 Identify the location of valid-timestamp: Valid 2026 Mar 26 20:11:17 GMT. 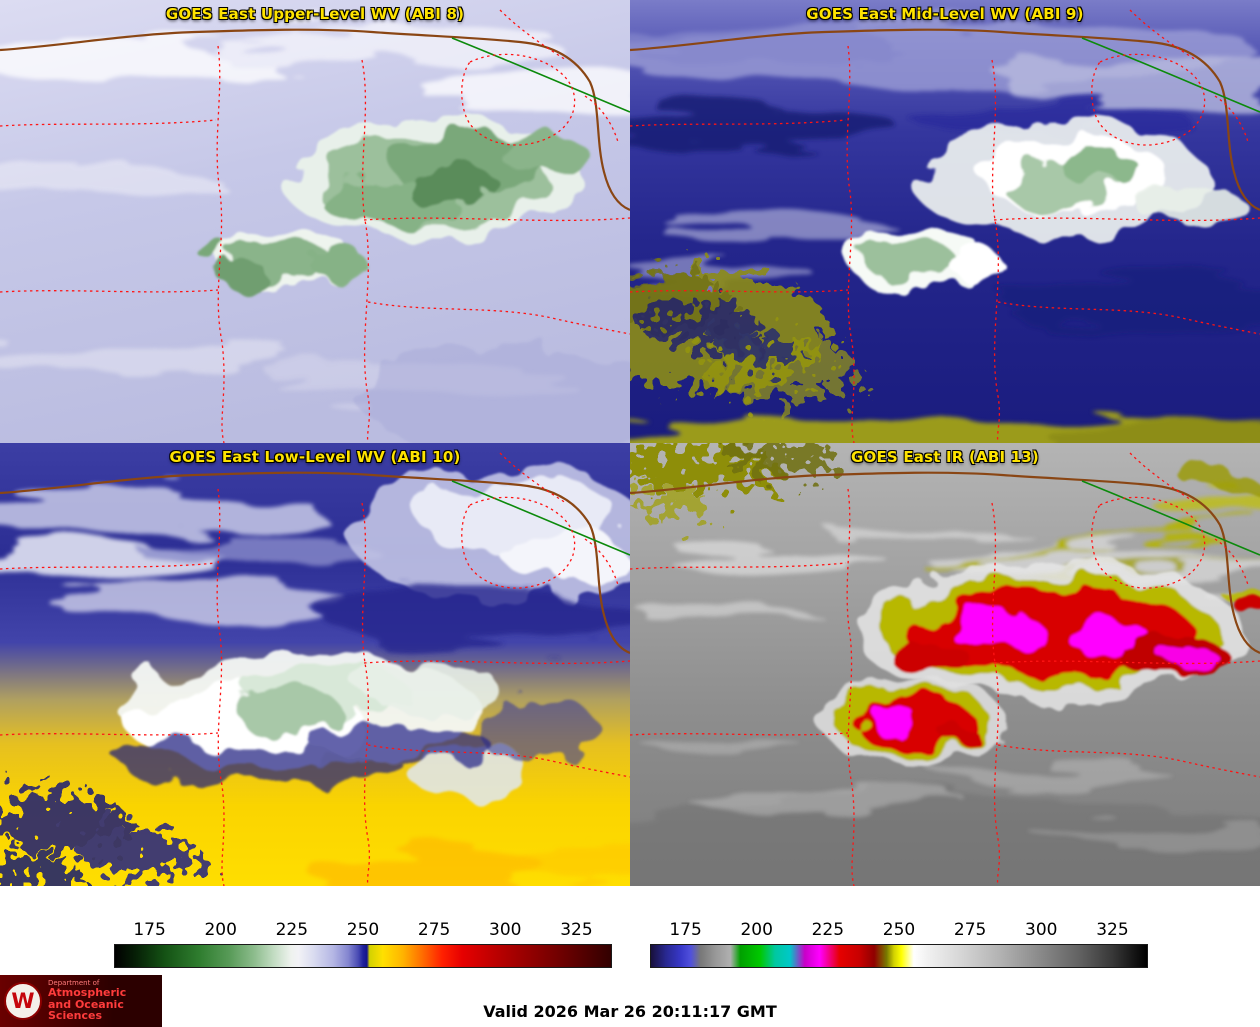
(630, 1011).